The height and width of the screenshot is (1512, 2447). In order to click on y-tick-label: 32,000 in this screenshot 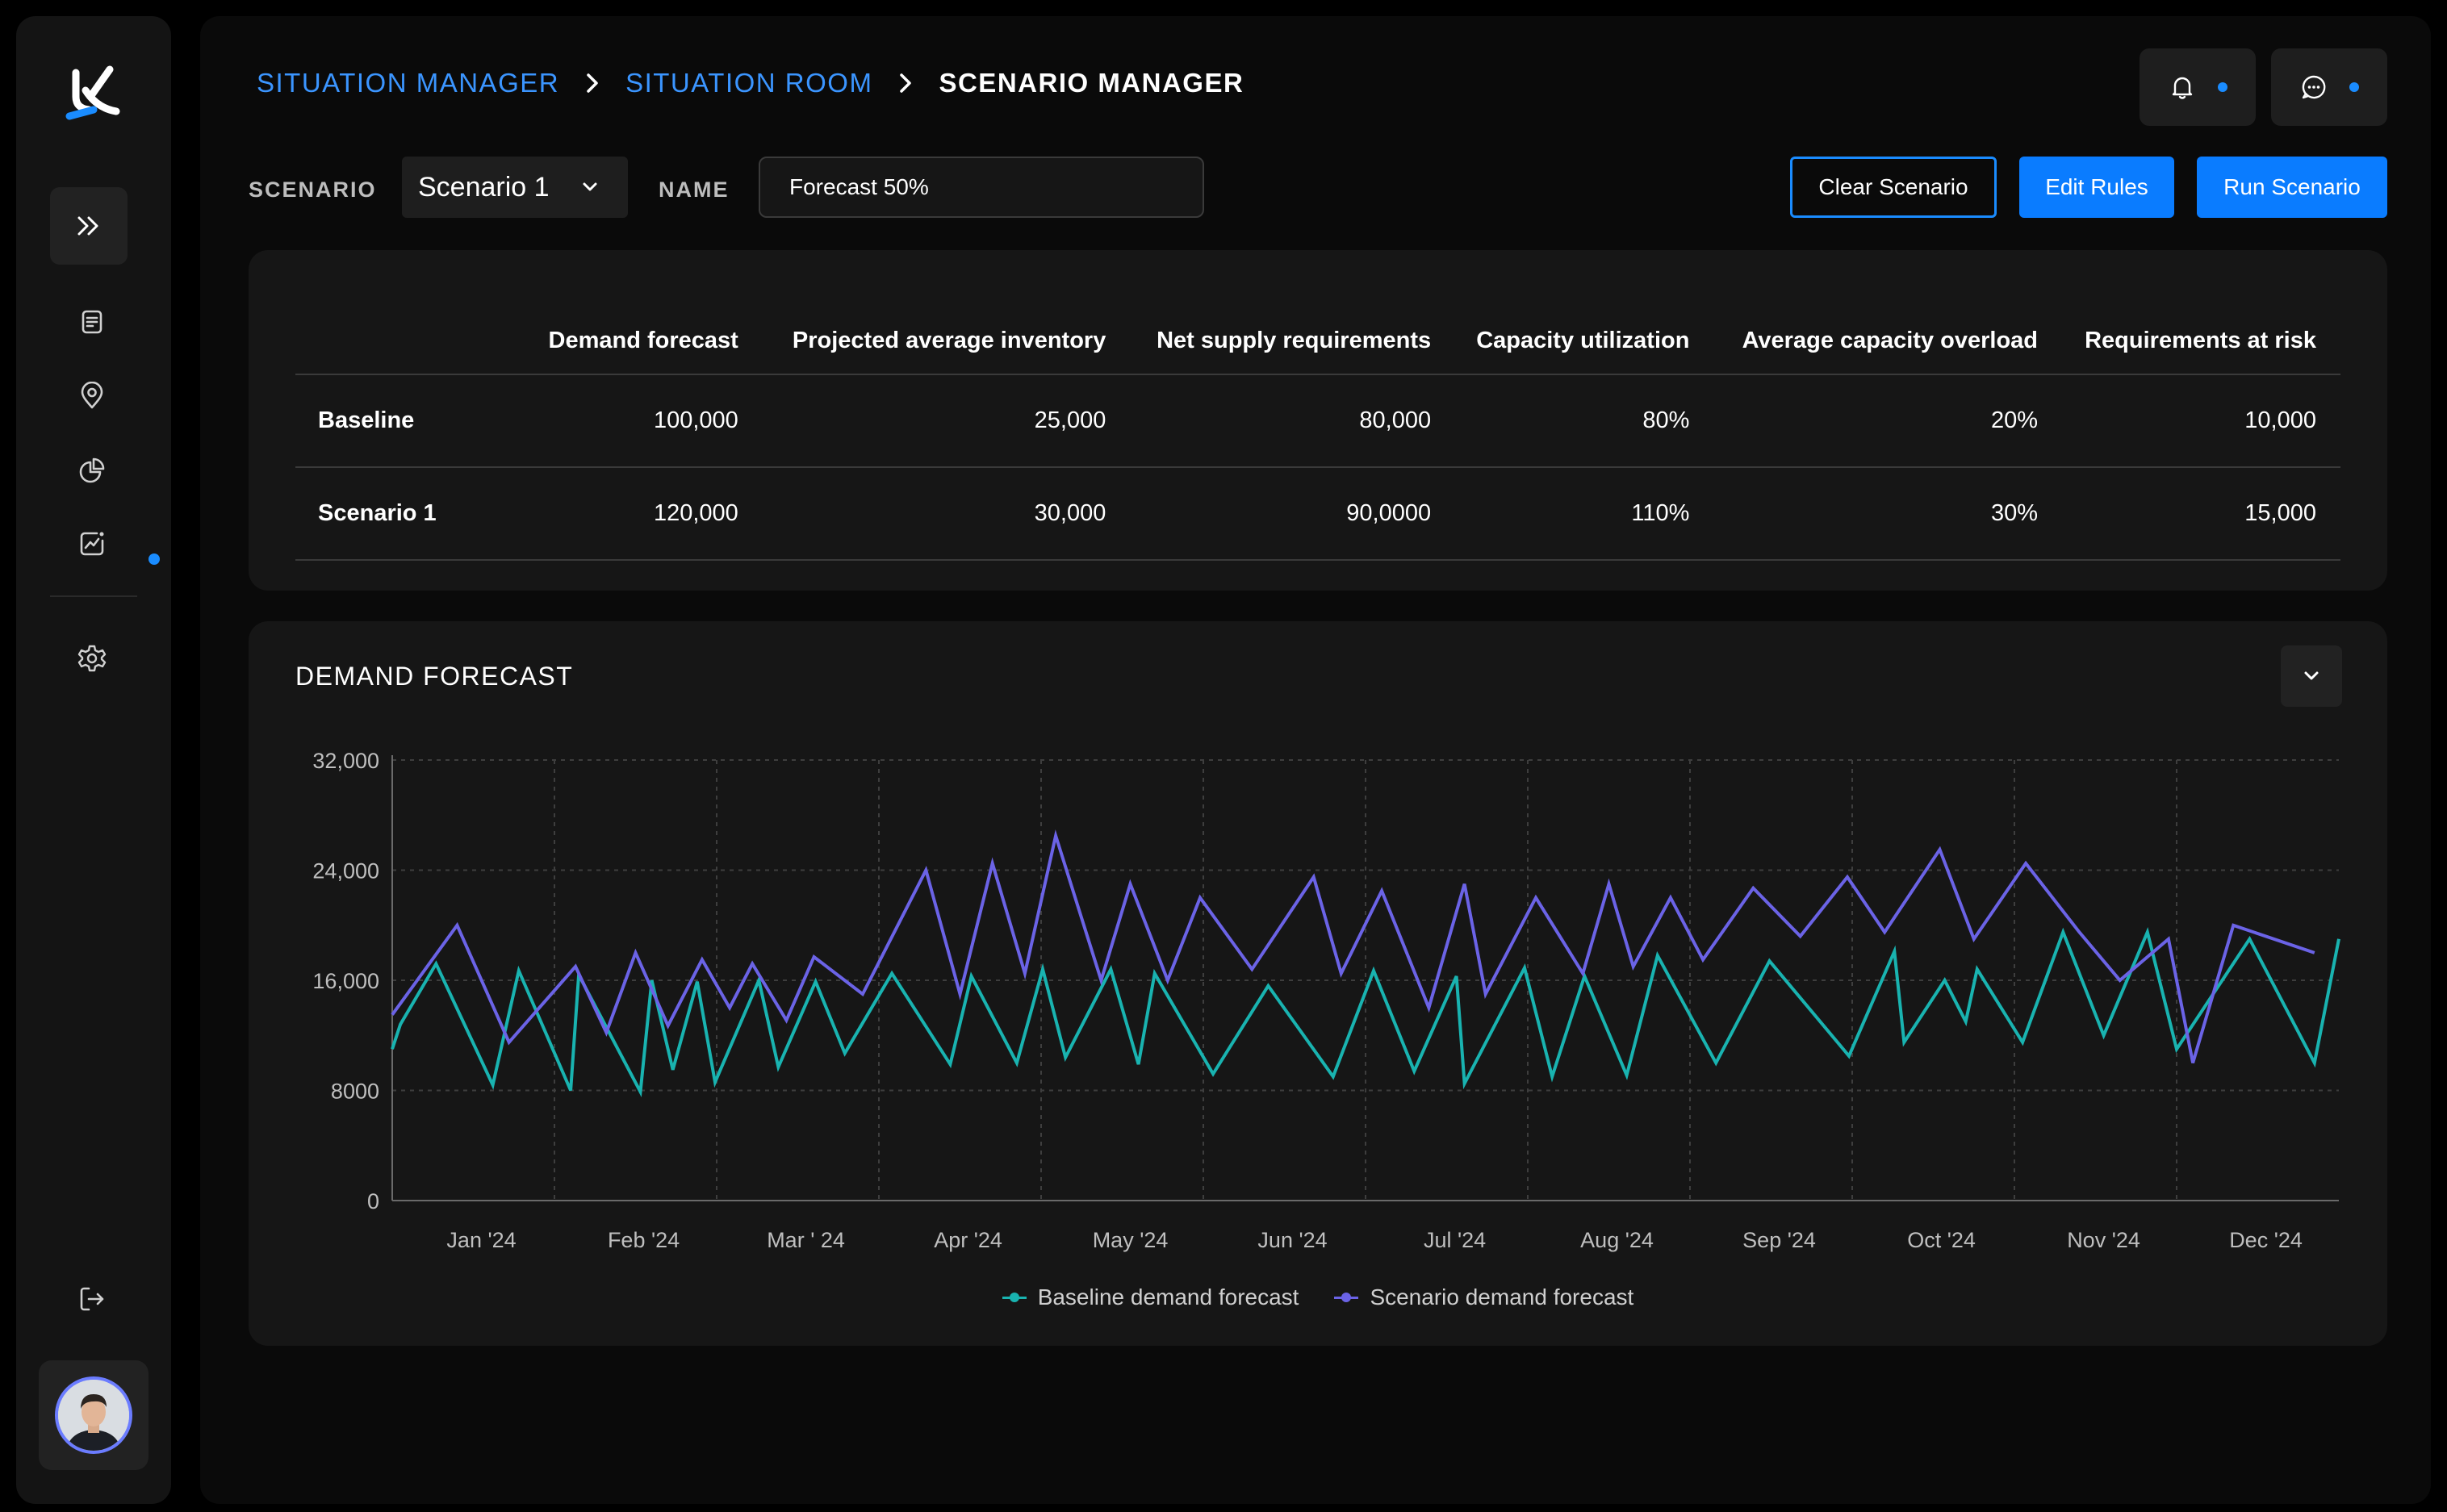, I will do `click(345, 761)`.